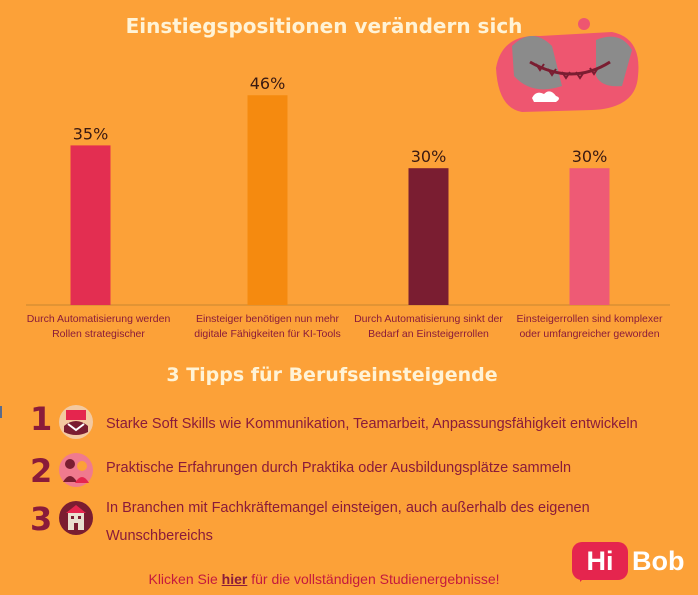  Describe the element at coordinates (428, 334) in the screenshot. I see `category-label-line: Bedarf an Einsteigerrollen` at that location.